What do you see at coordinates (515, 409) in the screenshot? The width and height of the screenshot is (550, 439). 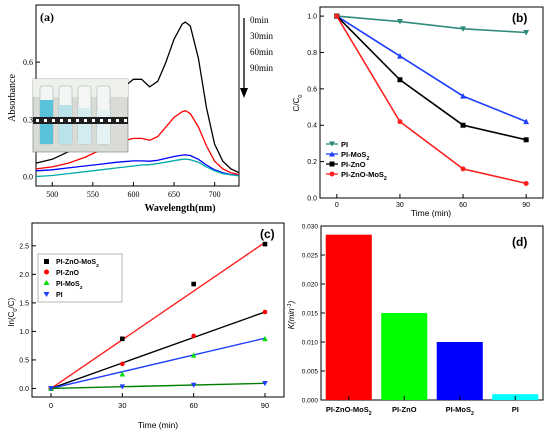 I see `panel-d-xtick-label-3: PI` at bounding box center [515, 409].